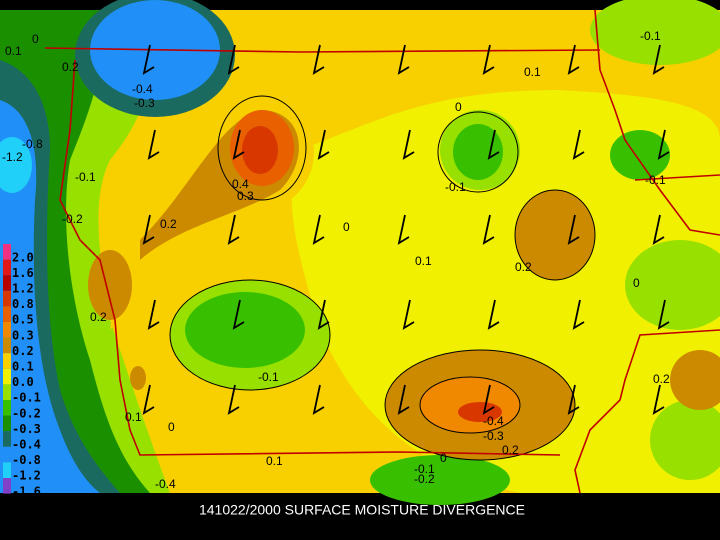 The image size is (720, 540). Describe the element at coordinates (32, 144) in the screenshot. I see `contour-label: -0.8` at that location.